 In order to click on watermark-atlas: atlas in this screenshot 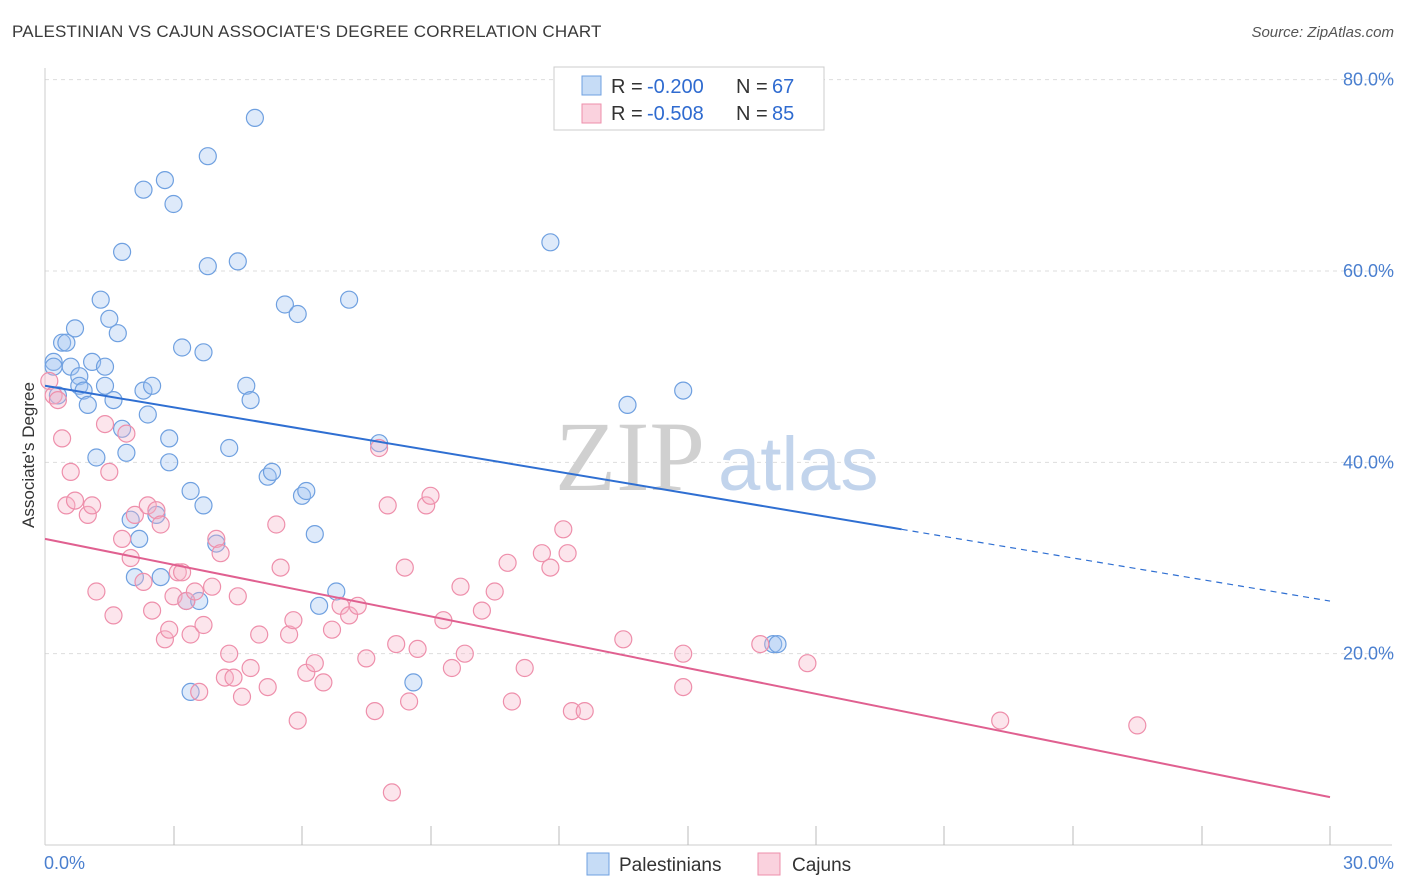, I will do `click(798, 464)`.